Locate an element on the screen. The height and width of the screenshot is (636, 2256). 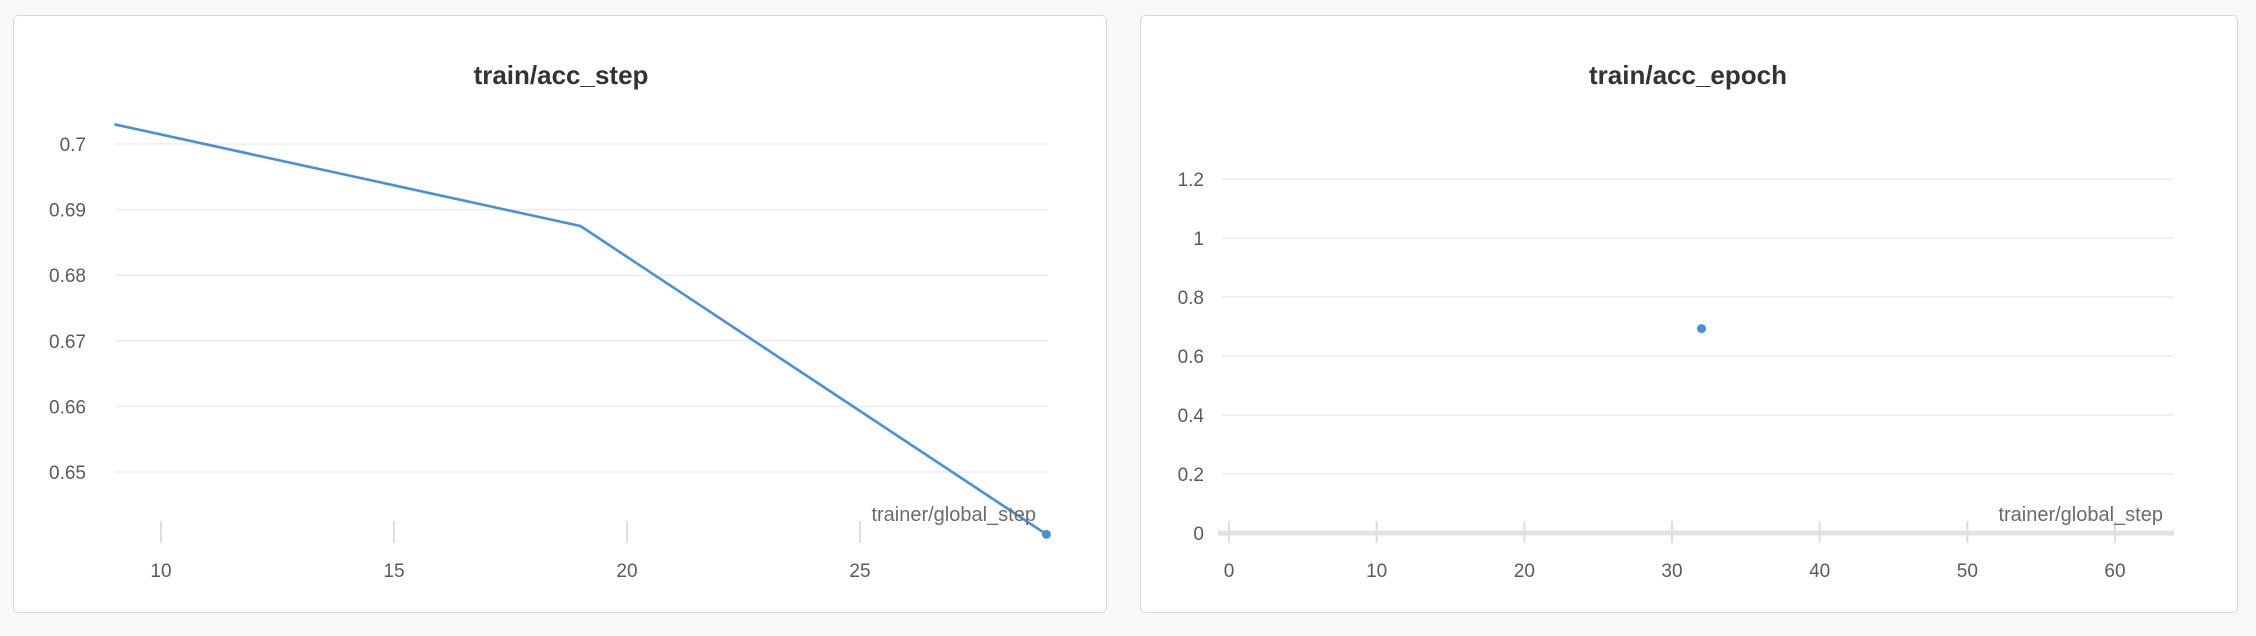
y-tick-label: 1 is located at coordinates (1198, 239).